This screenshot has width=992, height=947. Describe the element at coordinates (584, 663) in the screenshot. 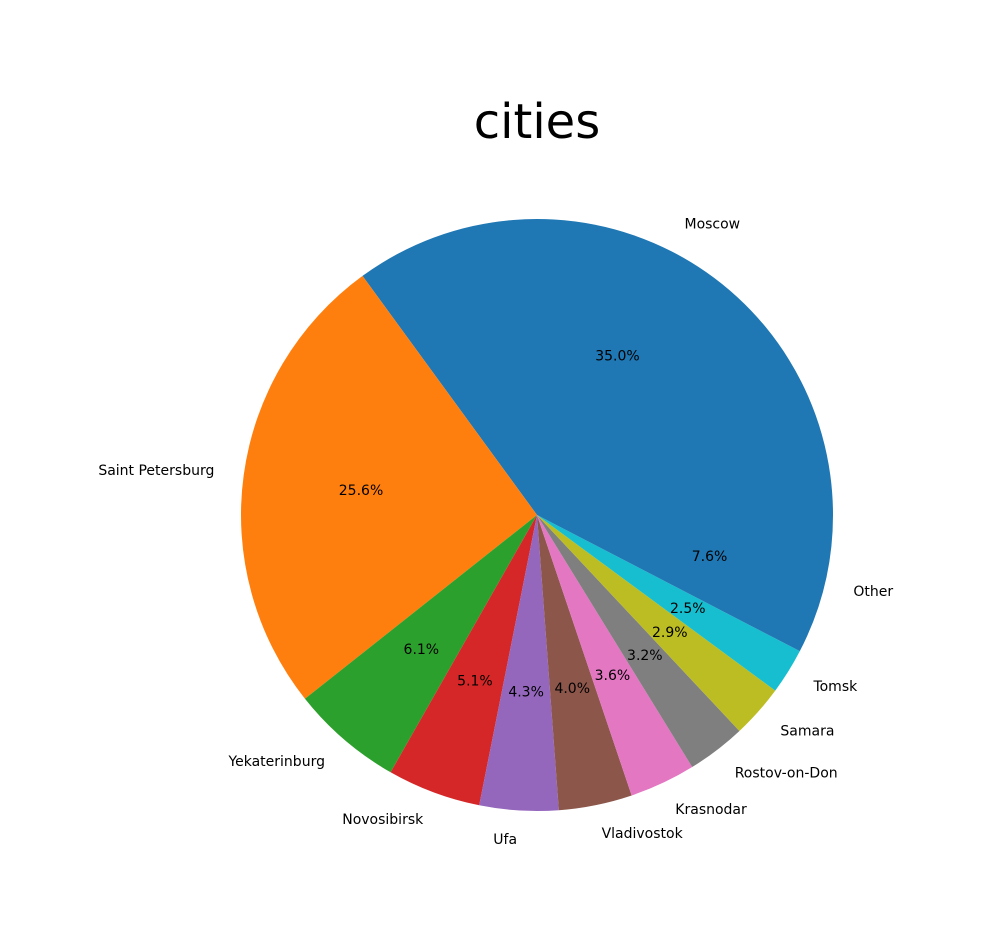

I see `pie-slice-vladivostok` at that location.